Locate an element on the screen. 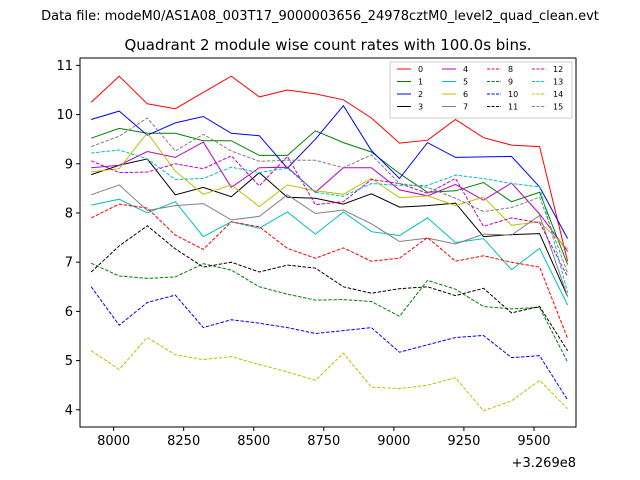 This screenshot has height=480, width=640. legend-label-7: 7 is located at coordinates (465, 107).